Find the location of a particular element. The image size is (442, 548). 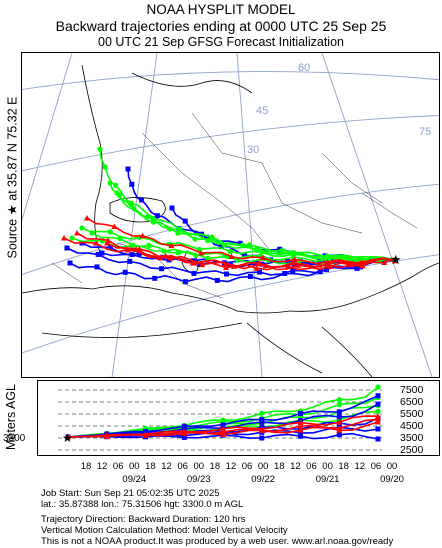

info-job-start: Job Start: Sun Sep 21 05:02:35 UTC 2025 is located at coordinates (130, 493).